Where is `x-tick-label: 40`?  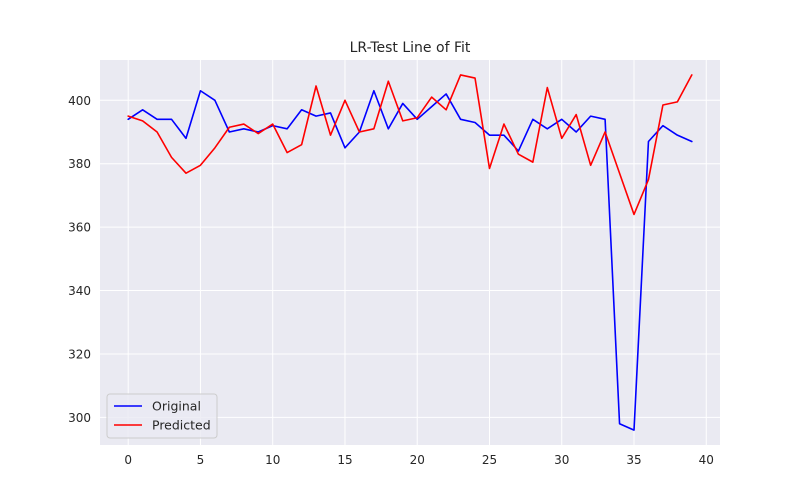
x-tick-label: 40 is located at coordinates (706, 460).